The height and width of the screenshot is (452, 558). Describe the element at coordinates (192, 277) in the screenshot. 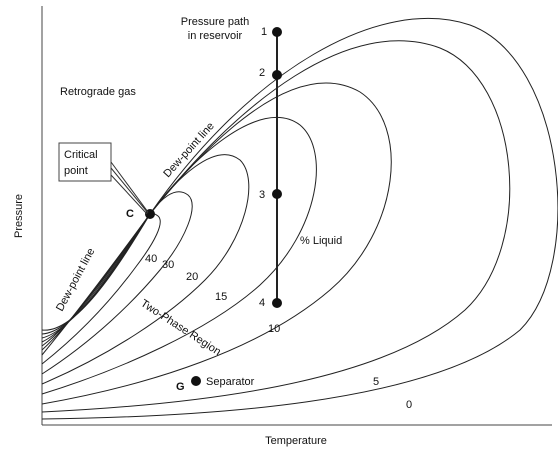

I see `contour-label: 20` at that location.